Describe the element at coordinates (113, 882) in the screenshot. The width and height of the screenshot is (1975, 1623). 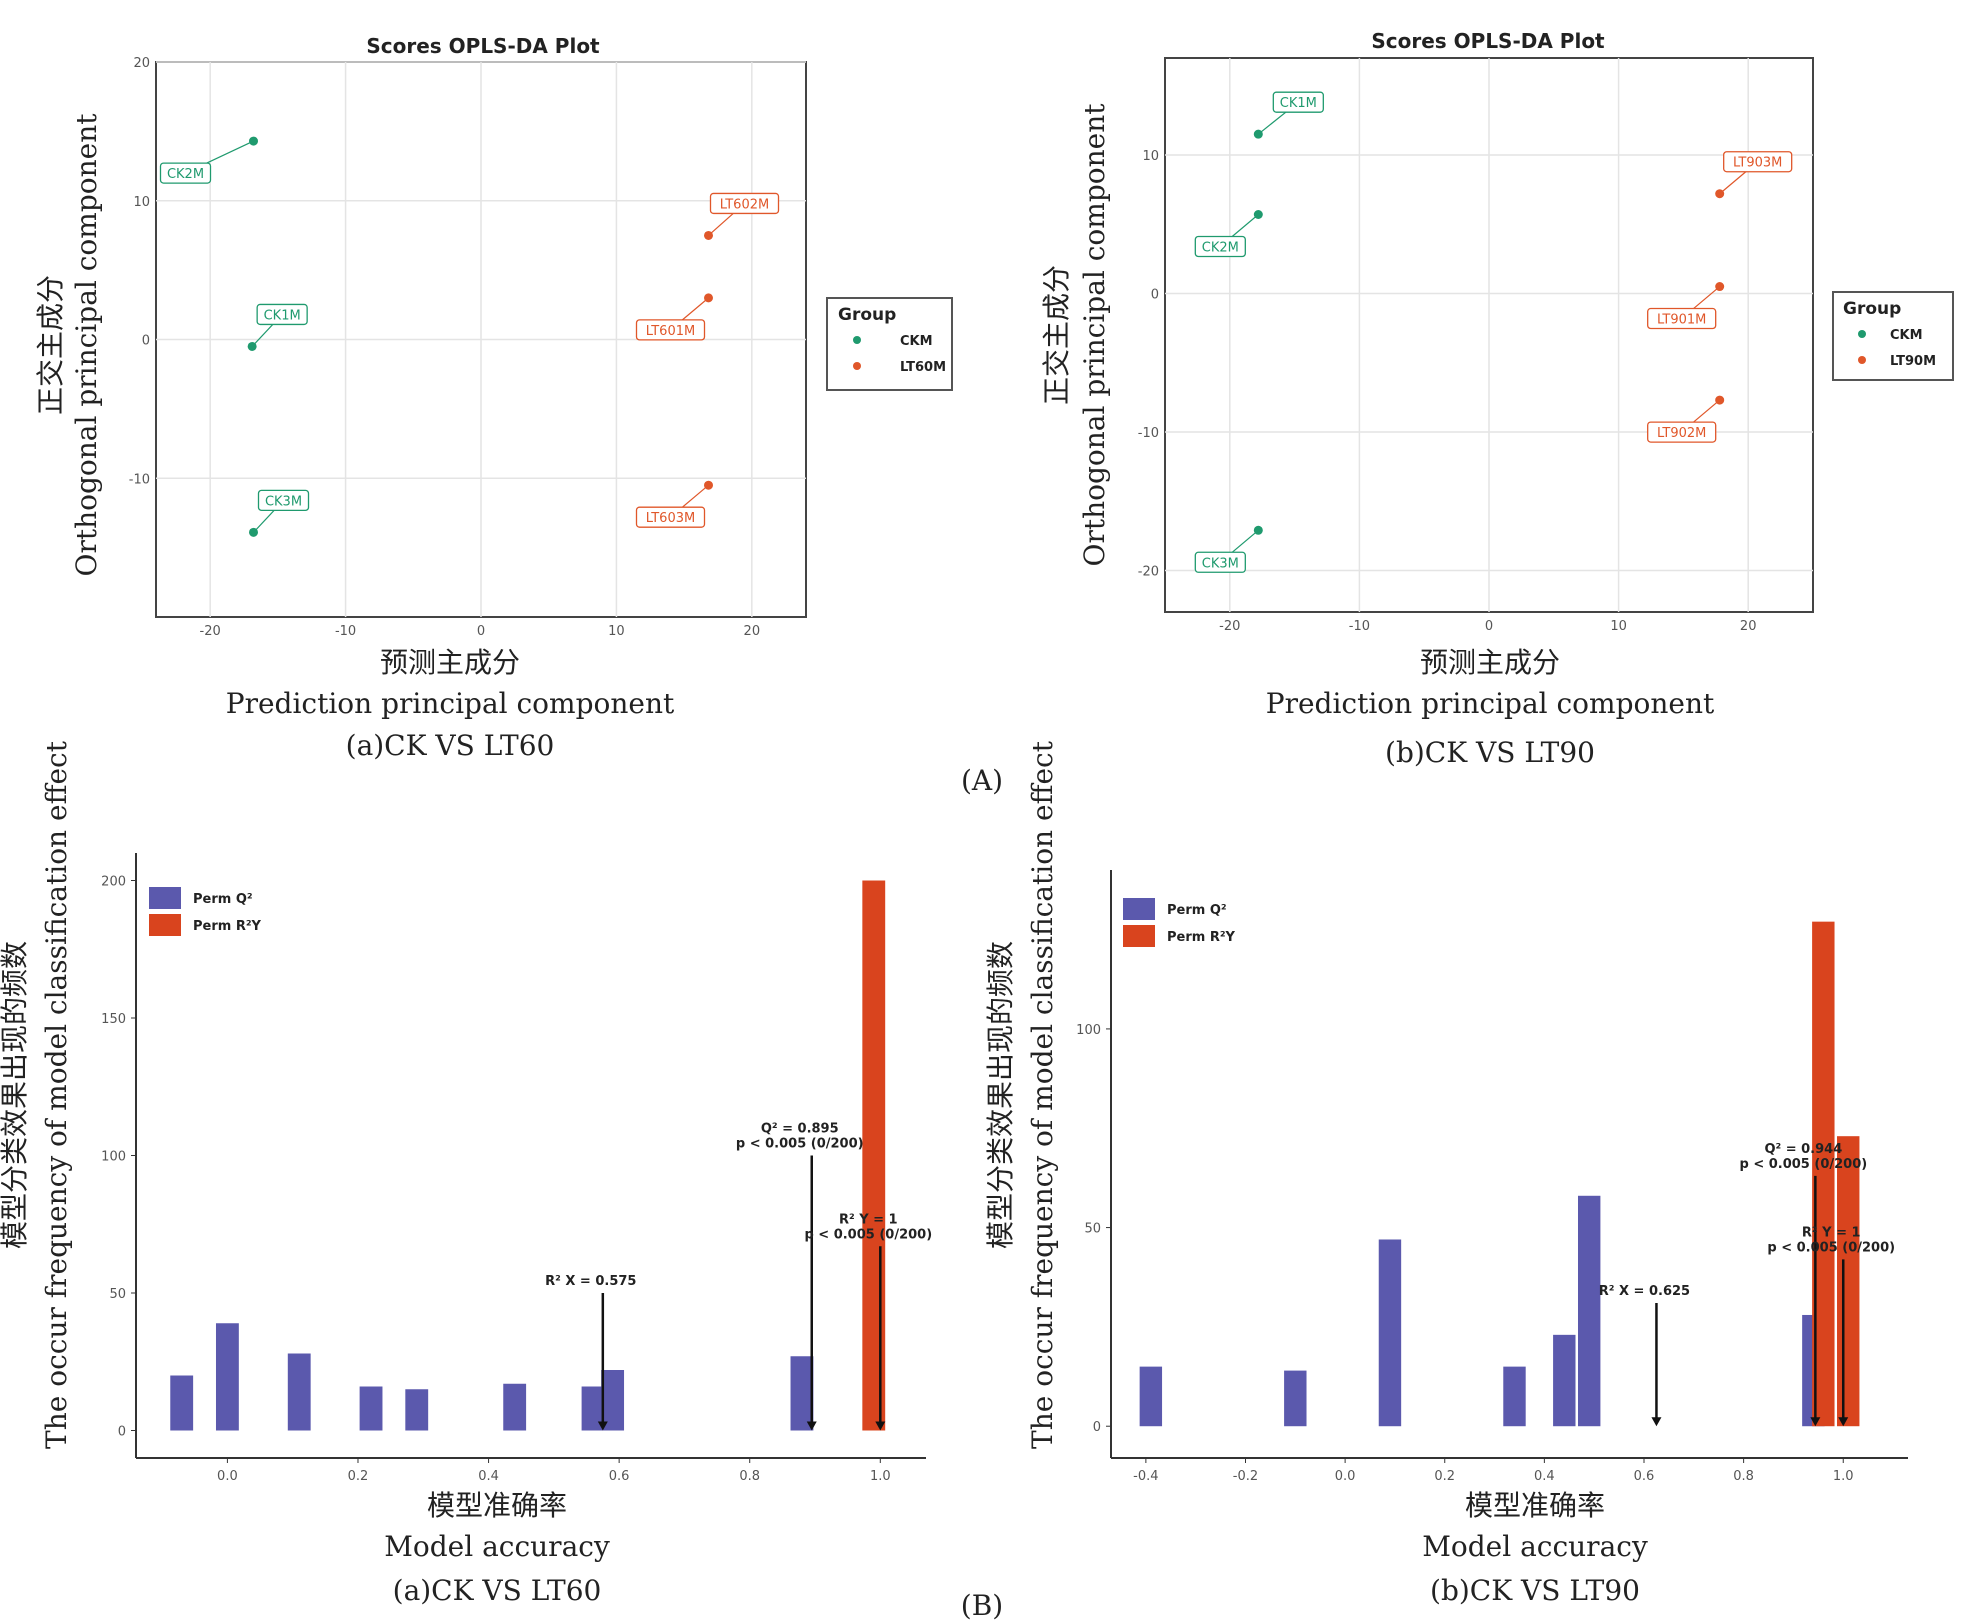
I see `y-tick-label: 200` at that location.